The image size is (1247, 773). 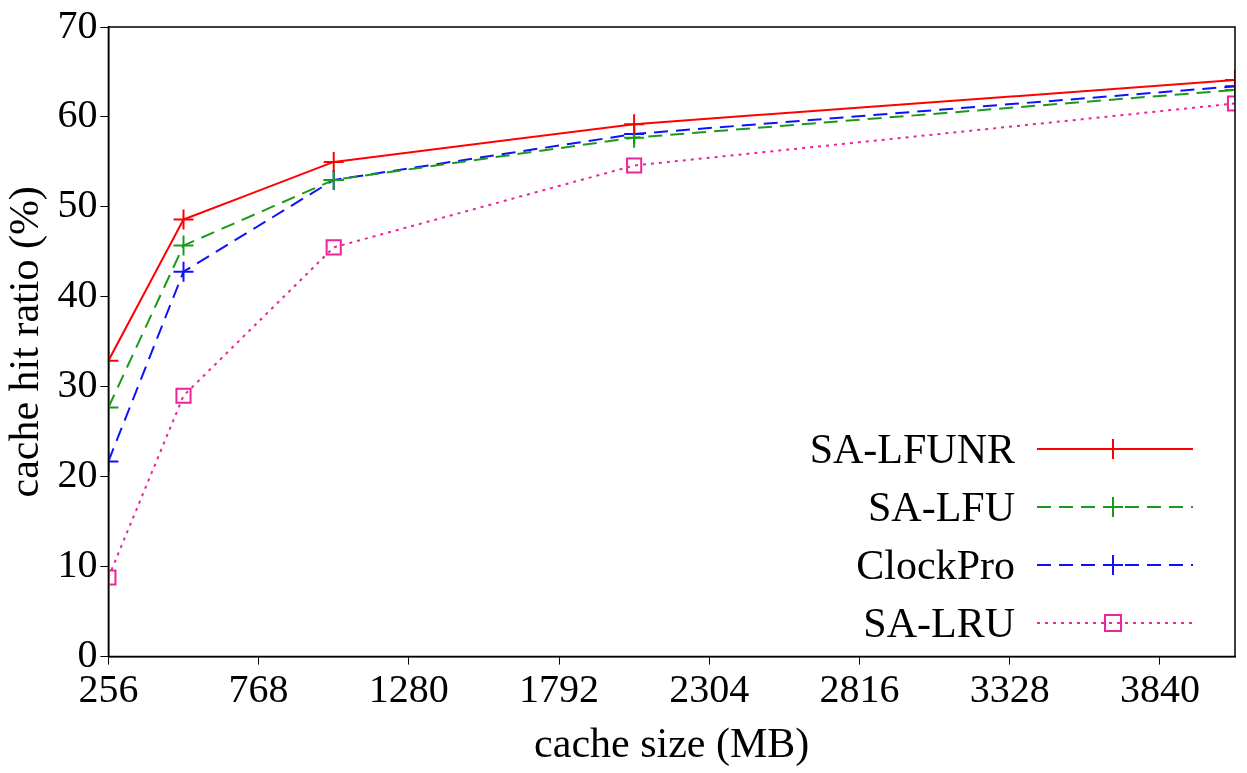 What do you see at coordinates (77, 384) in the screenshot?
I see `y-tick-label: 30` at bounding box center [77, 384].